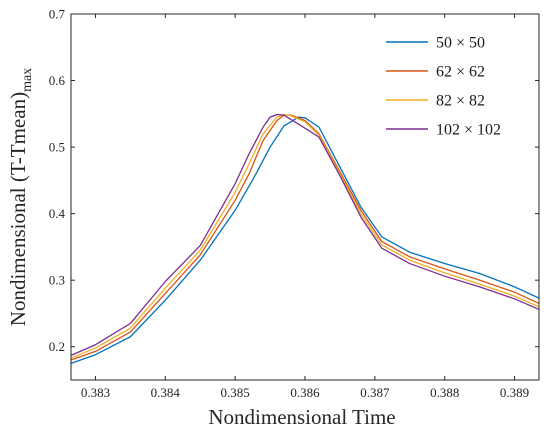 This screenshot has width=550, height=439. I want to click on x-axis-title: Nondimensional Time, so click(301, 417).